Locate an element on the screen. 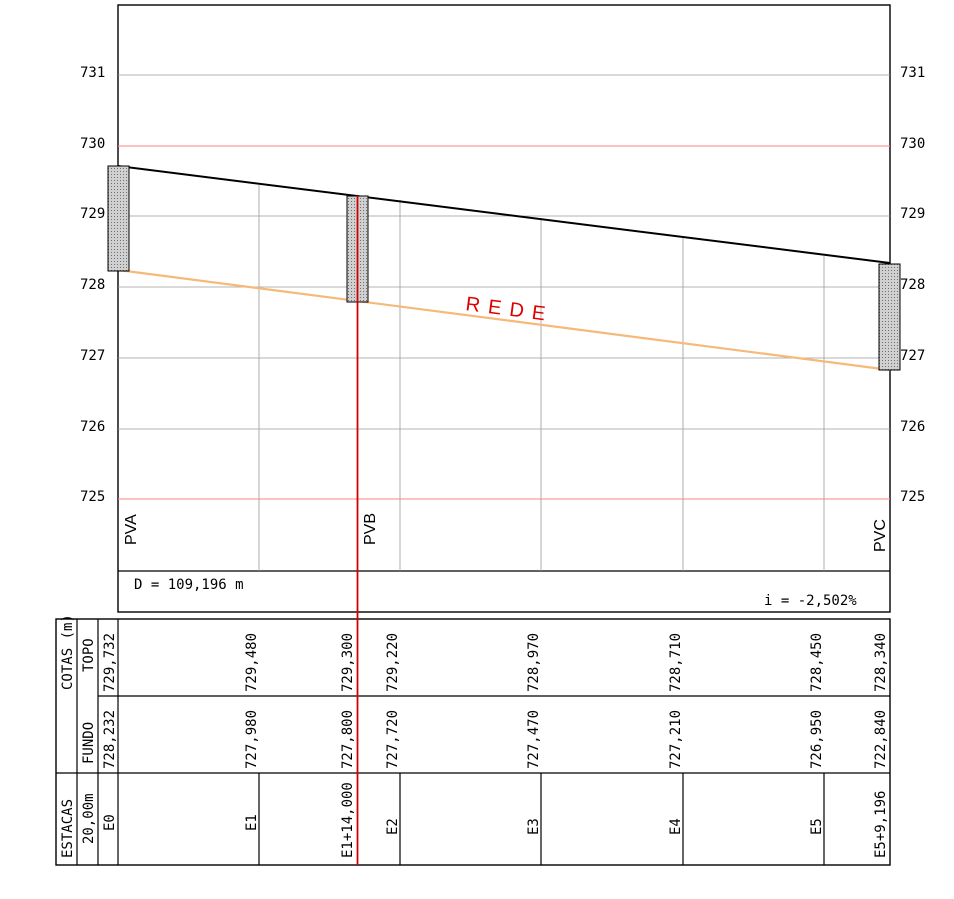 This screenshot has width=954, height=899. level-label-right-725: 725 is located at coordinates (912, 497).